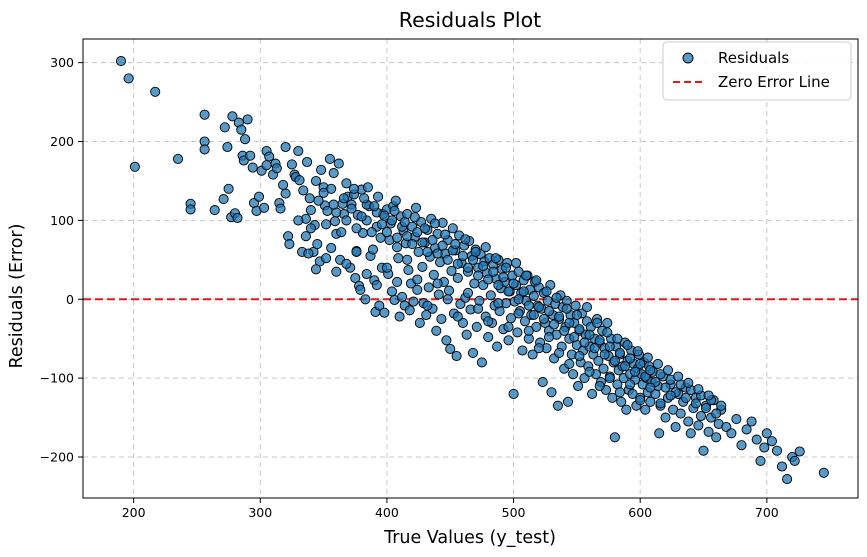 Image resolution: width=867 pixels, height=557 pixels. Describe the element at coordinates (774, 82) in the screenshot. I see `legend-label-zero-line: Zero Error Line` at that location.